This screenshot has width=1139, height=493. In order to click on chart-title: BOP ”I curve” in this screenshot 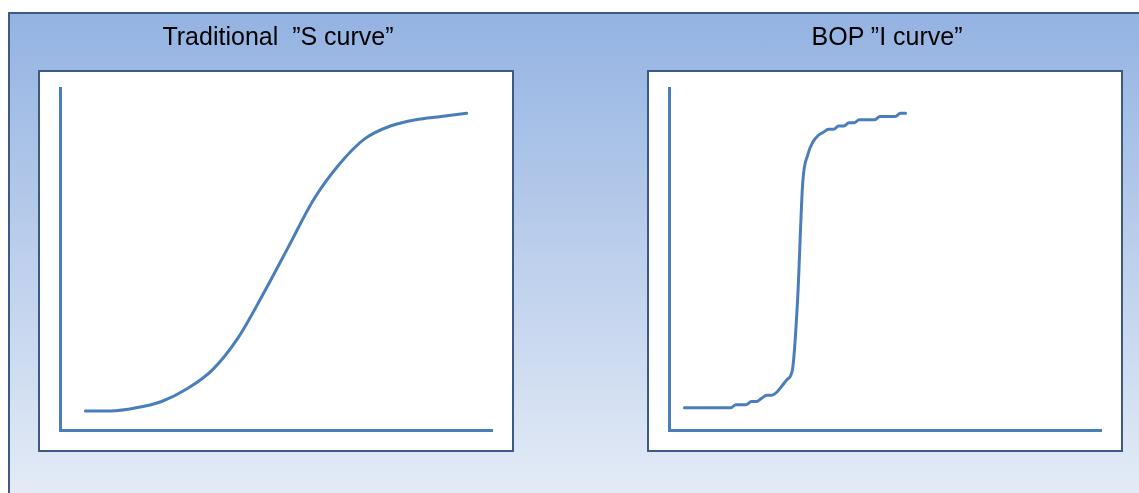, I will do `click(887, 36)`.